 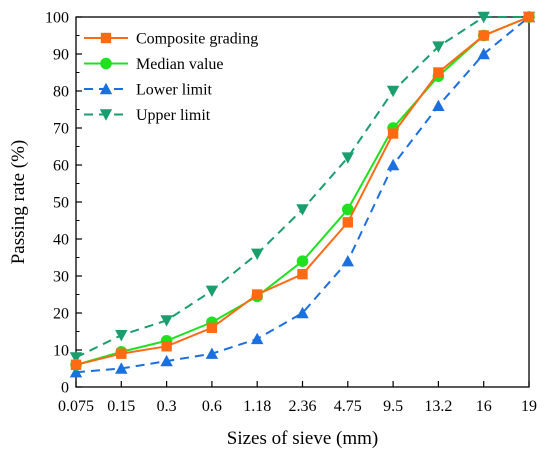 What do you see at coordinates (61, 203) in the screenshot?
I see `y-tick-label: 50` at bounding box center [61, 203].